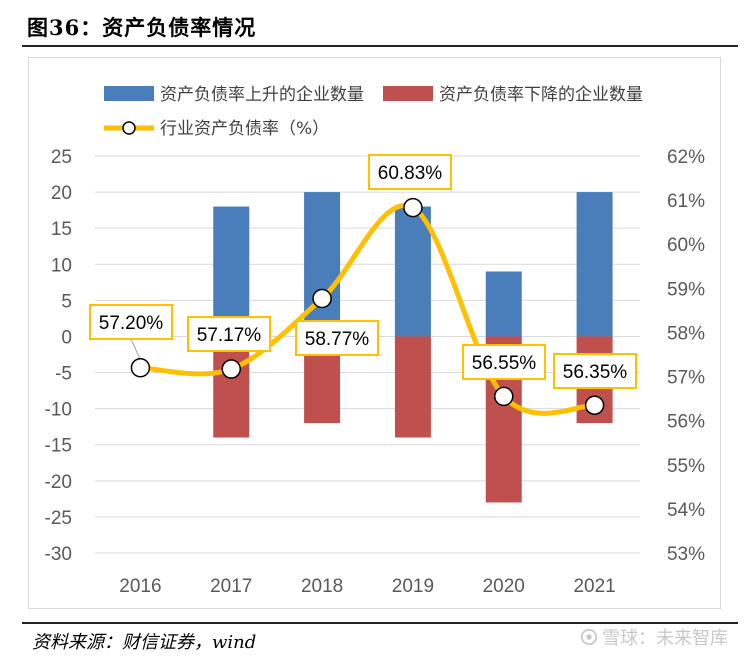 The image size is (744, 657). What do you see at coordinates (231, 586) in the screenshot?
I see `x-axis-tick-label: 2017` at bounding box center [231, 586].